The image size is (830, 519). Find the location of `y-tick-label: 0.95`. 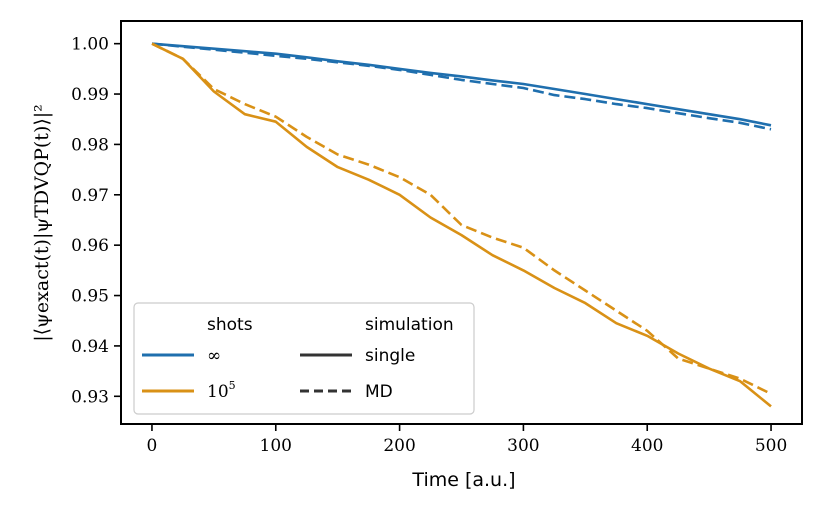

y-tick-label: 0.95 is located at coordinates (90, 297).